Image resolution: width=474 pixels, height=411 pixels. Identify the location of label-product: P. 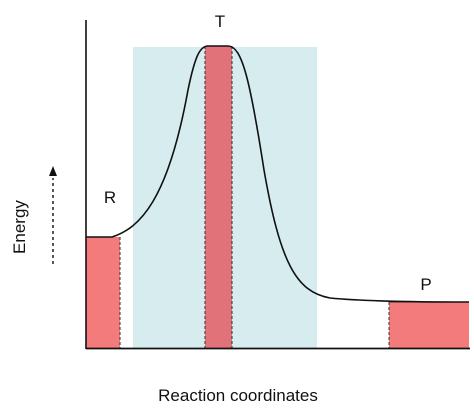
(425, 284).